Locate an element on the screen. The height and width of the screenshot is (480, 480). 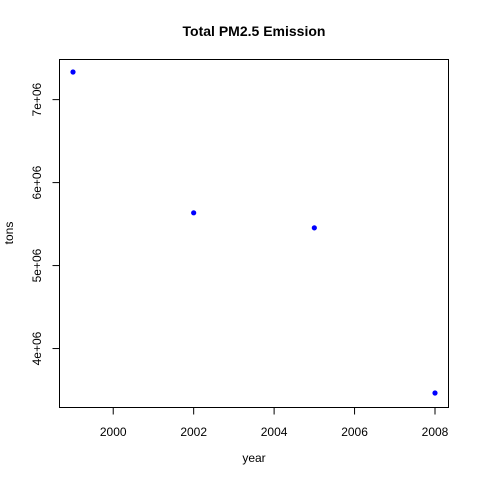
y-tick-label: 6e+06 is located at coordinates (37, 182).